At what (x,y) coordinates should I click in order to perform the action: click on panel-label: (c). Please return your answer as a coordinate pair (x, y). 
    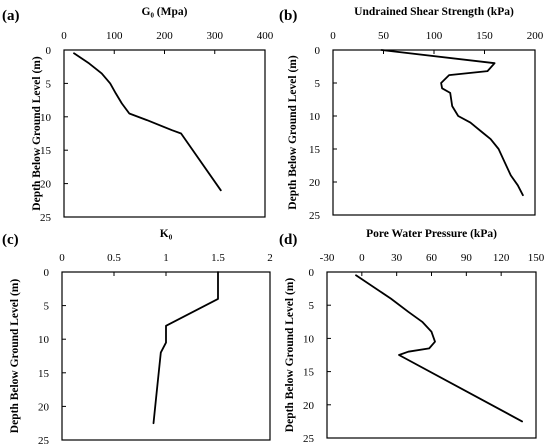
    Looking at the image, I should click on (10, 240).